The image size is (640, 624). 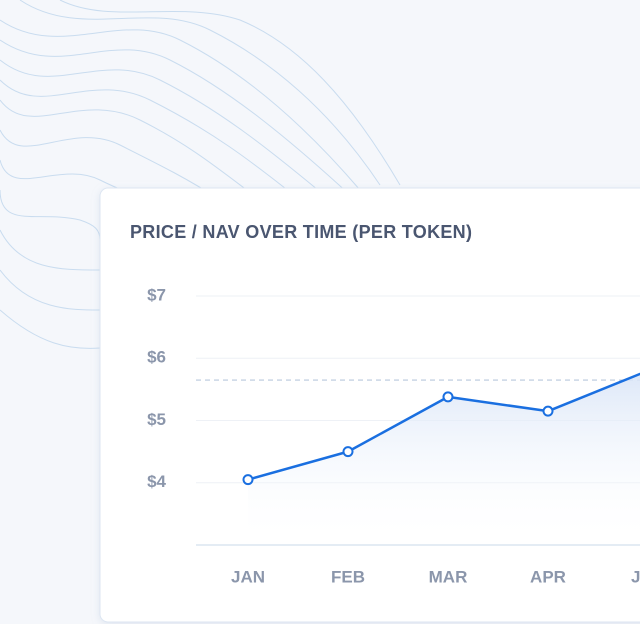 What do you see at coordinates (635, 576) in the screenshot?
I see `x-tick-label: JUN` at bounding box center [635, 576].